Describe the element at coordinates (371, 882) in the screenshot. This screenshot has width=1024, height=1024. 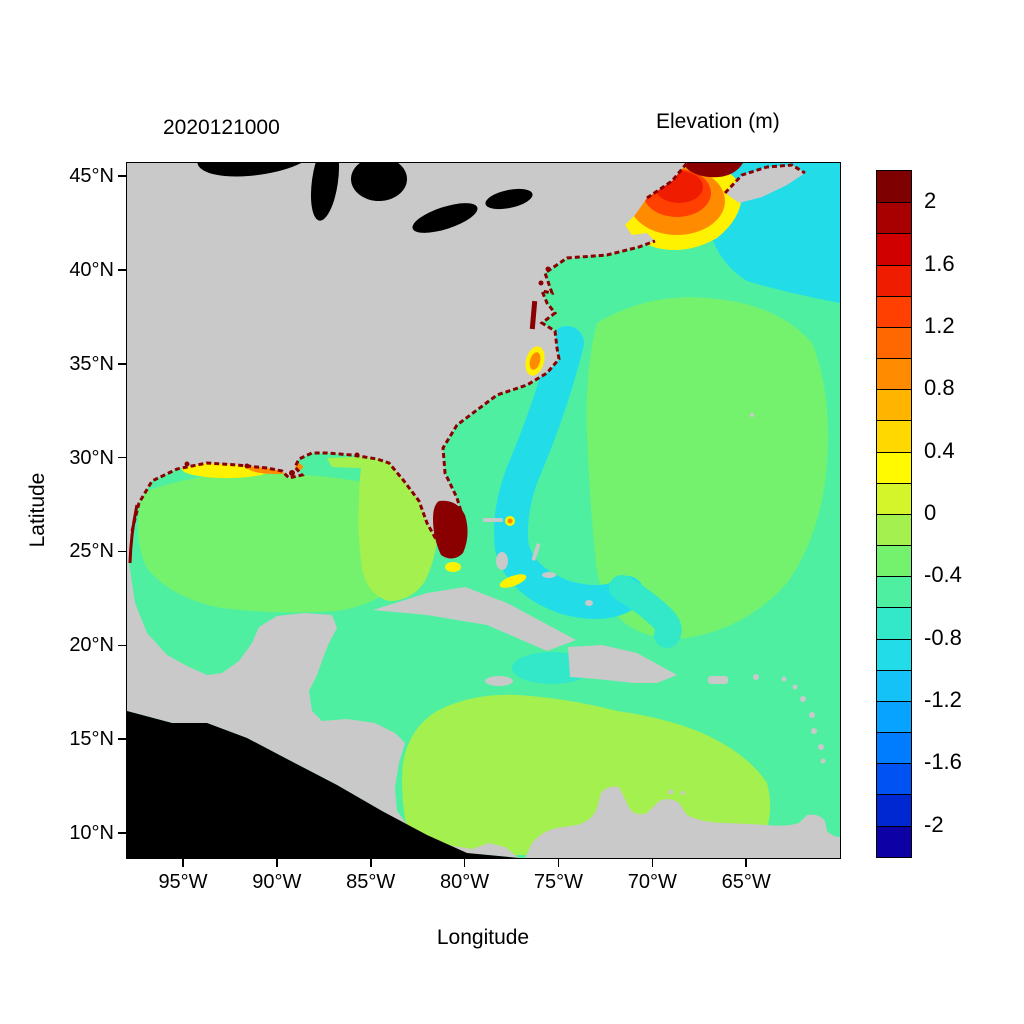
I see `x-tick-label: 85°W` at that location.